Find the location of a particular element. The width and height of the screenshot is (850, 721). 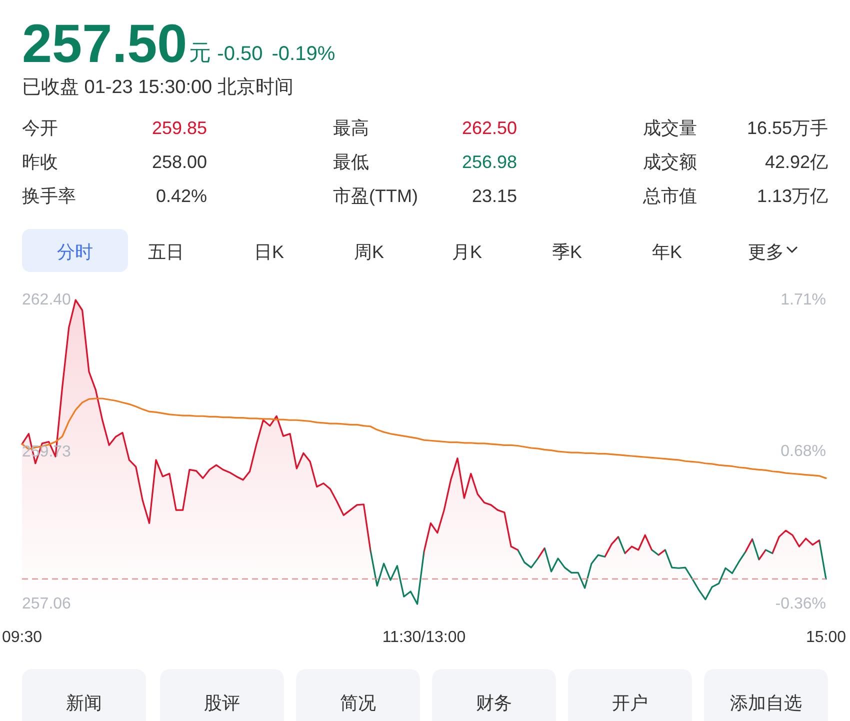

y-tick-label: 257.06 is located at coordinates (47, 604).